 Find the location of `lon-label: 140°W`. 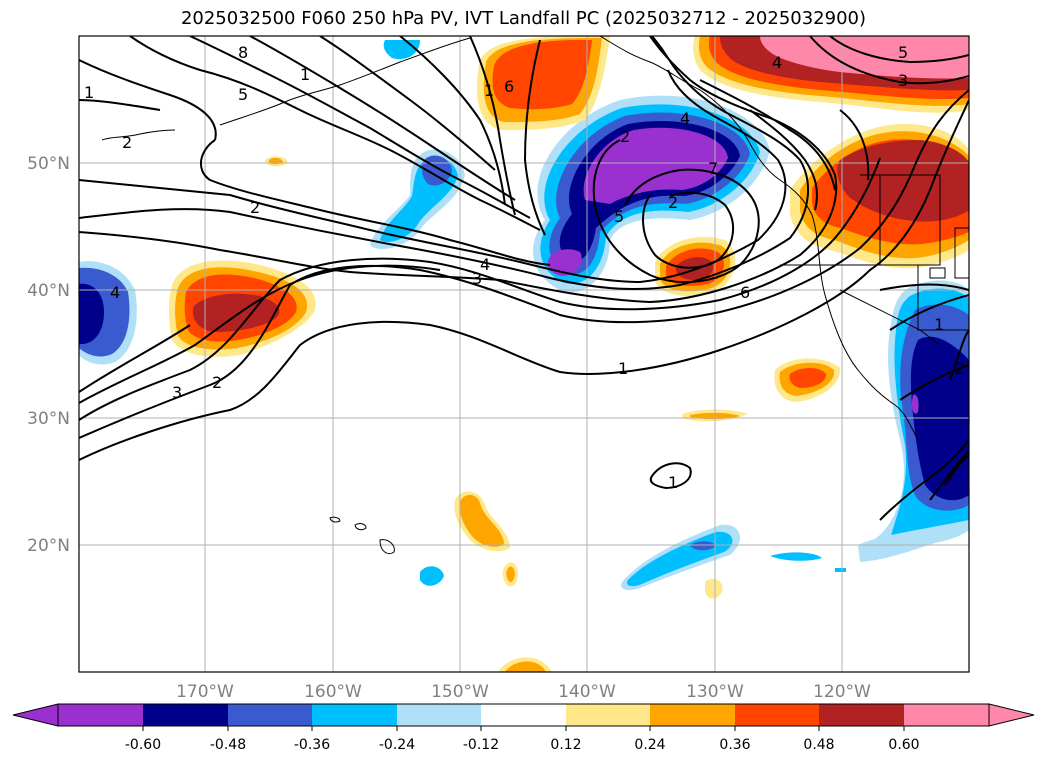

lon-label: 140°W is located at coordinates (587, 692).